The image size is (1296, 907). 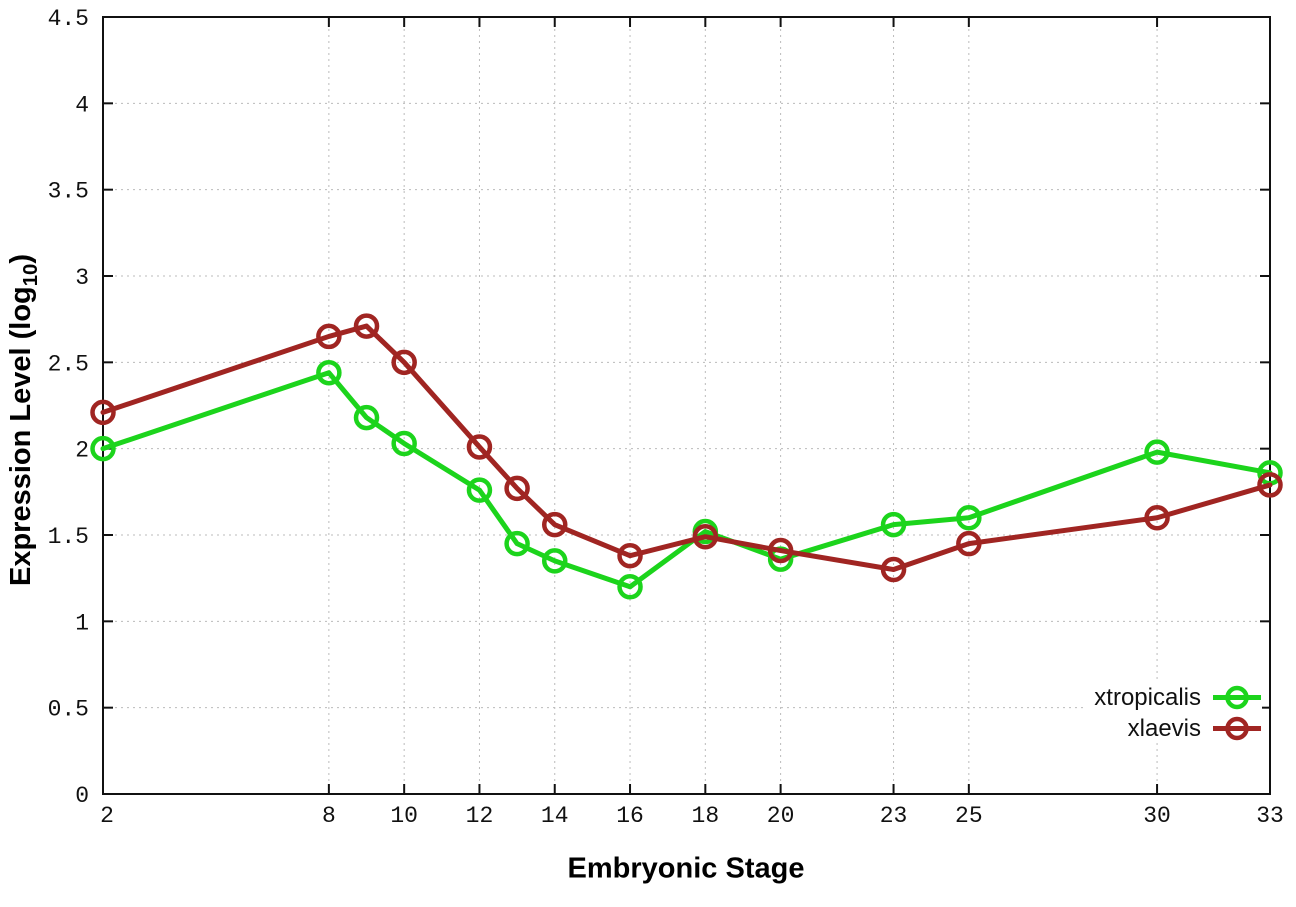 What do you see at coordinates (969, 816) in the screenshot?
I see `x-tick-label: 25` at bounding box center [969, 816].